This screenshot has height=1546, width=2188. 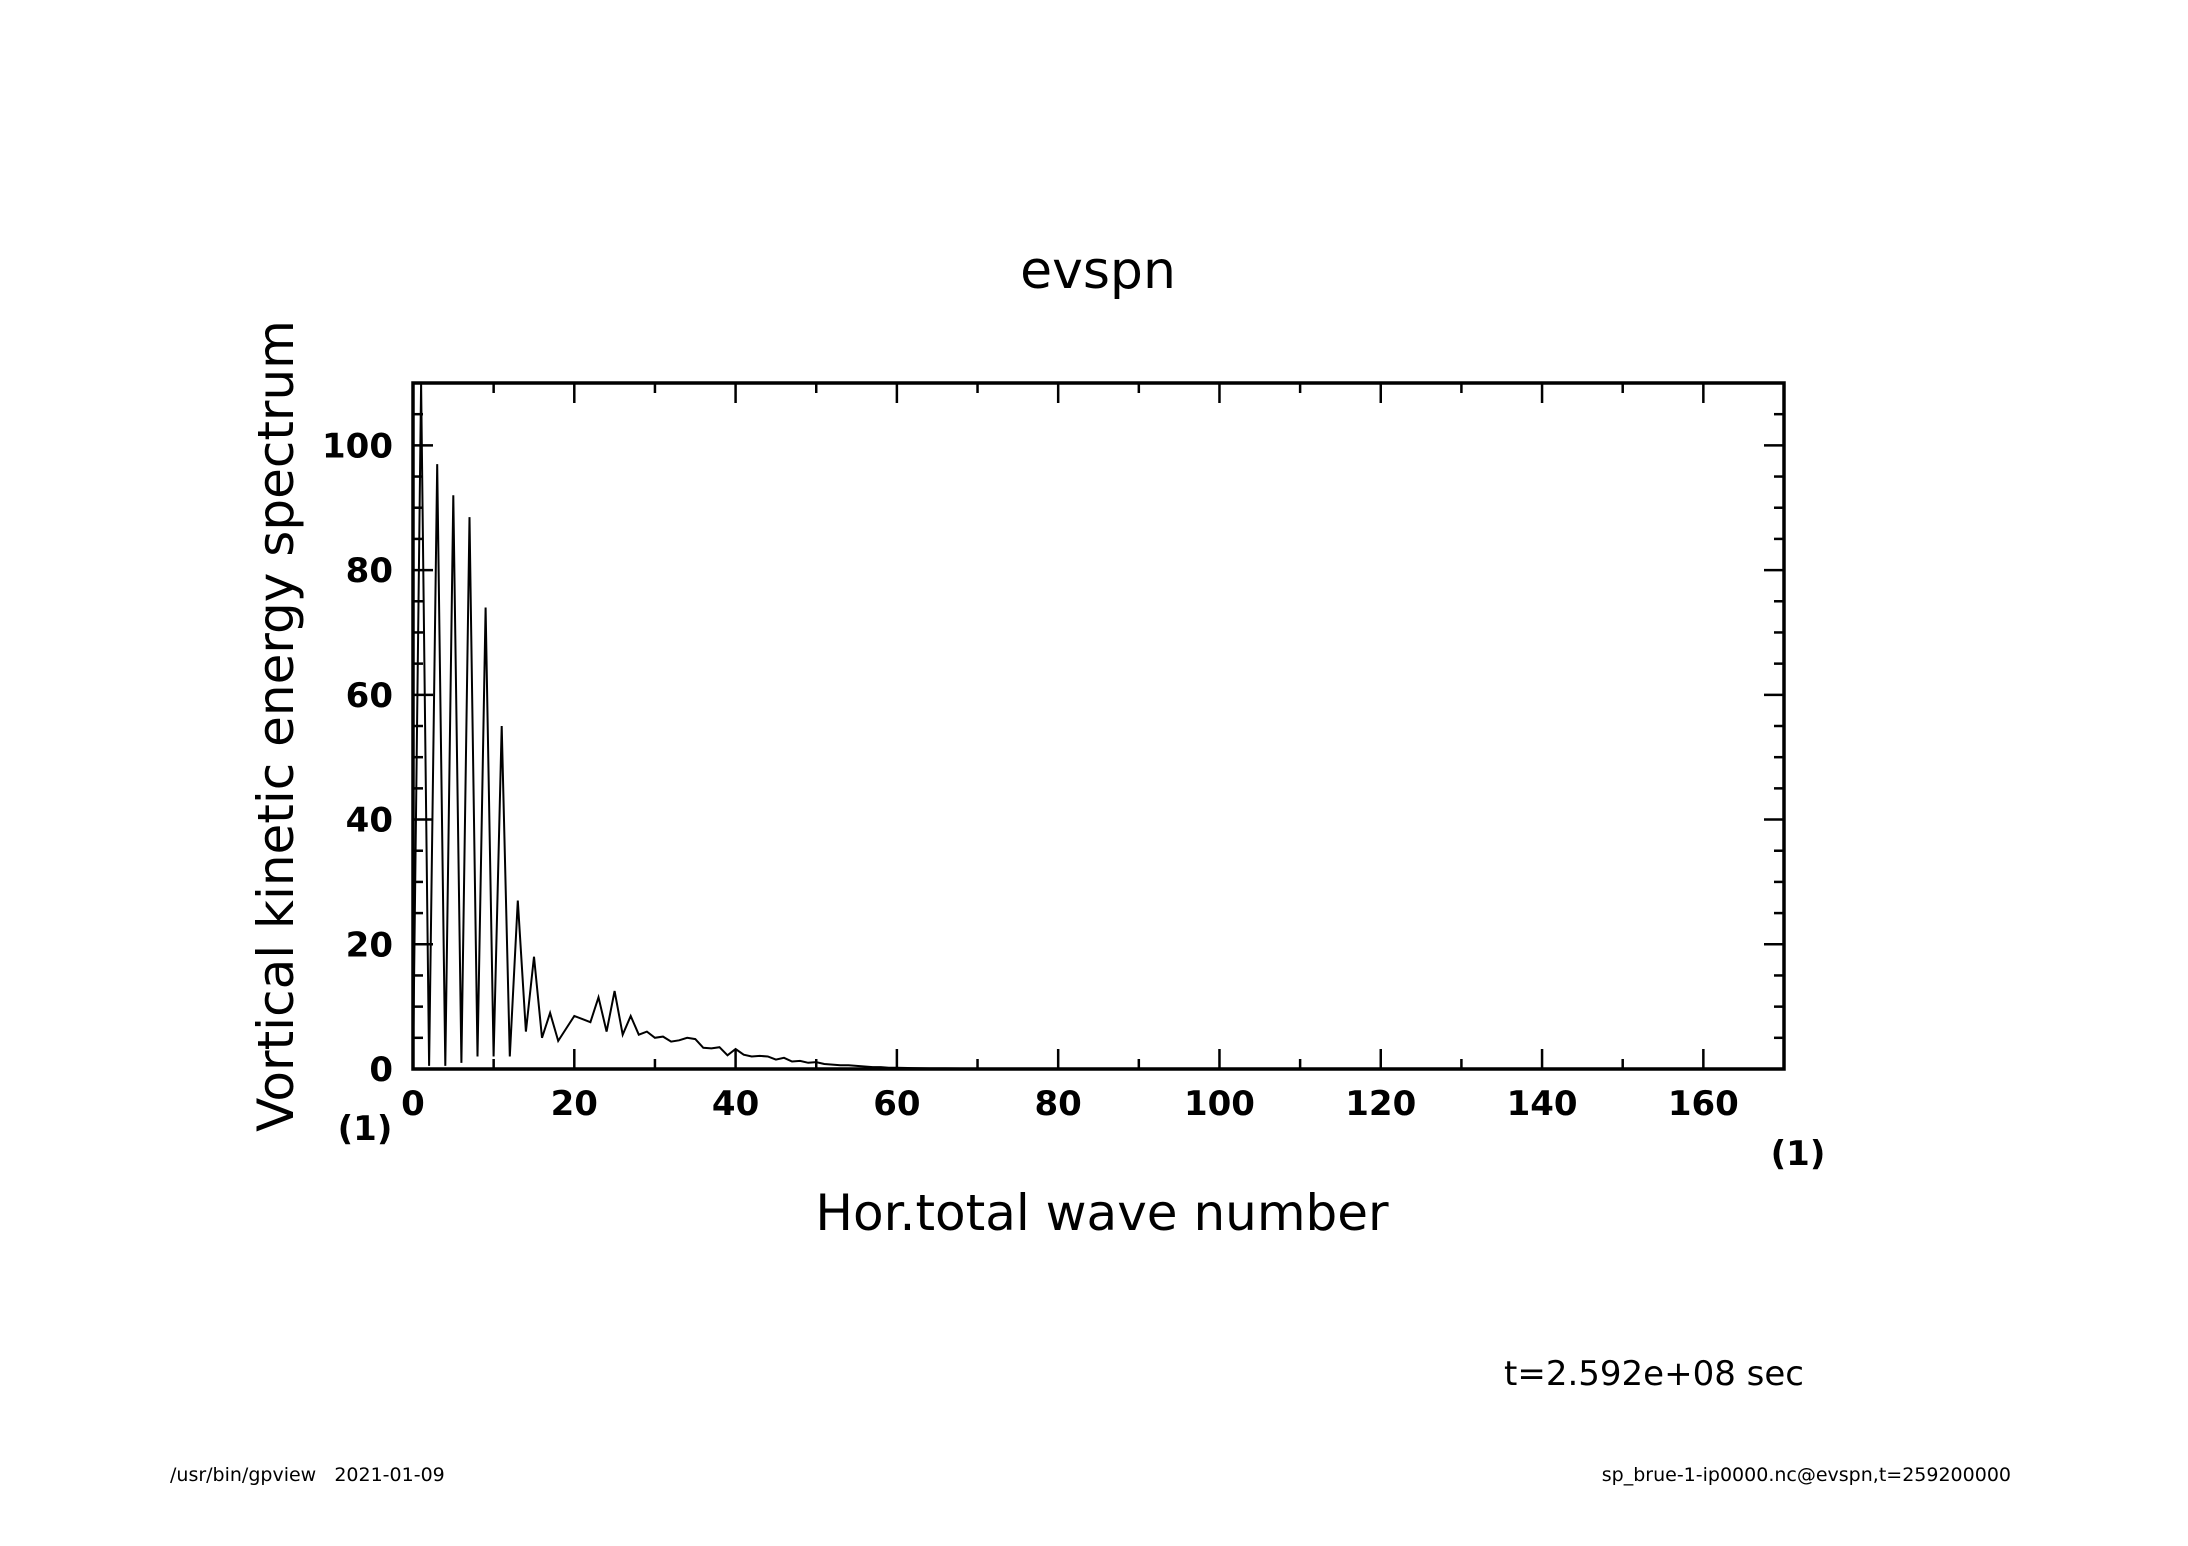 What do you see at coordinates (1380, 1104) in the screenshot?
I see `x-tick-label: 120` at bounding box center [1380, 1104].